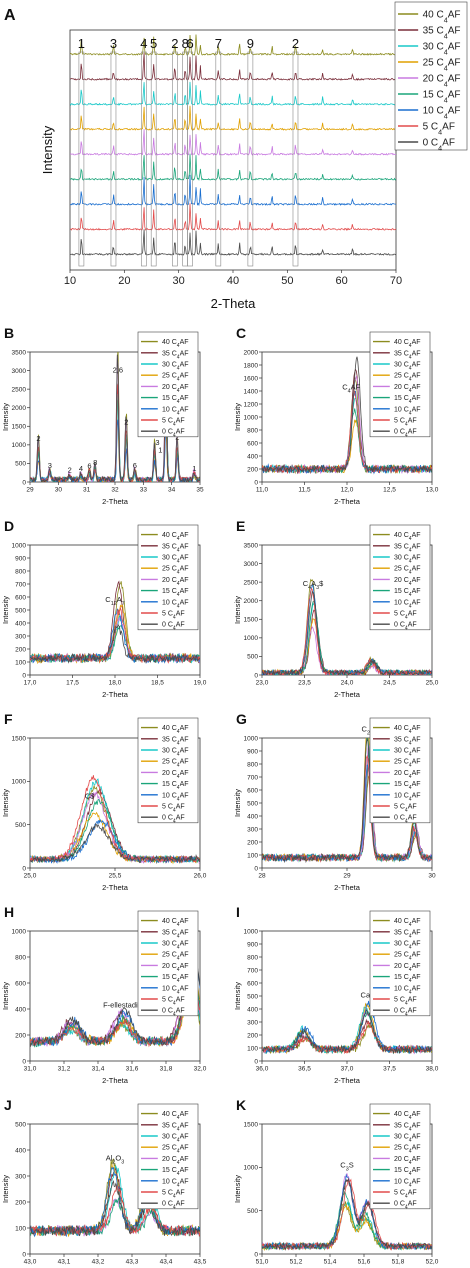 Image resolution: width=470 pixels, height=1268 pixels. Describe the element at coordinates (64, 1262) in the screenshot. I see `x-tick-label: 43,1` at that location.